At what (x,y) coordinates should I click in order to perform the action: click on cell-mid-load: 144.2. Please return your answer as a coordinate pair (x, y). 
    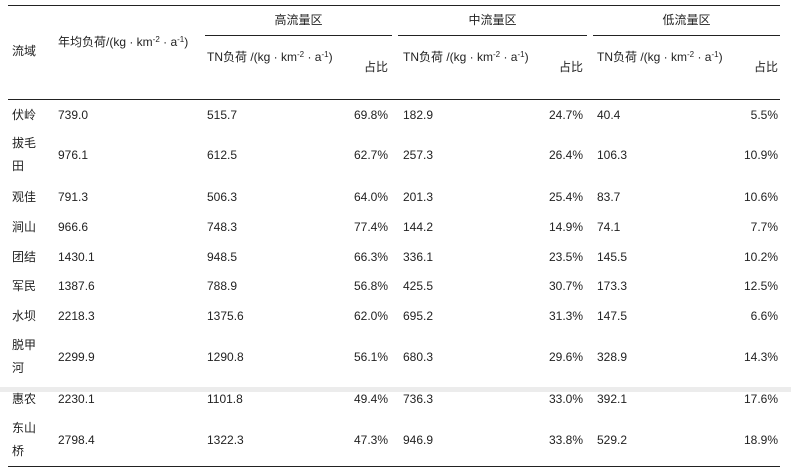
    Looking at the image, I should click on (418, 227).